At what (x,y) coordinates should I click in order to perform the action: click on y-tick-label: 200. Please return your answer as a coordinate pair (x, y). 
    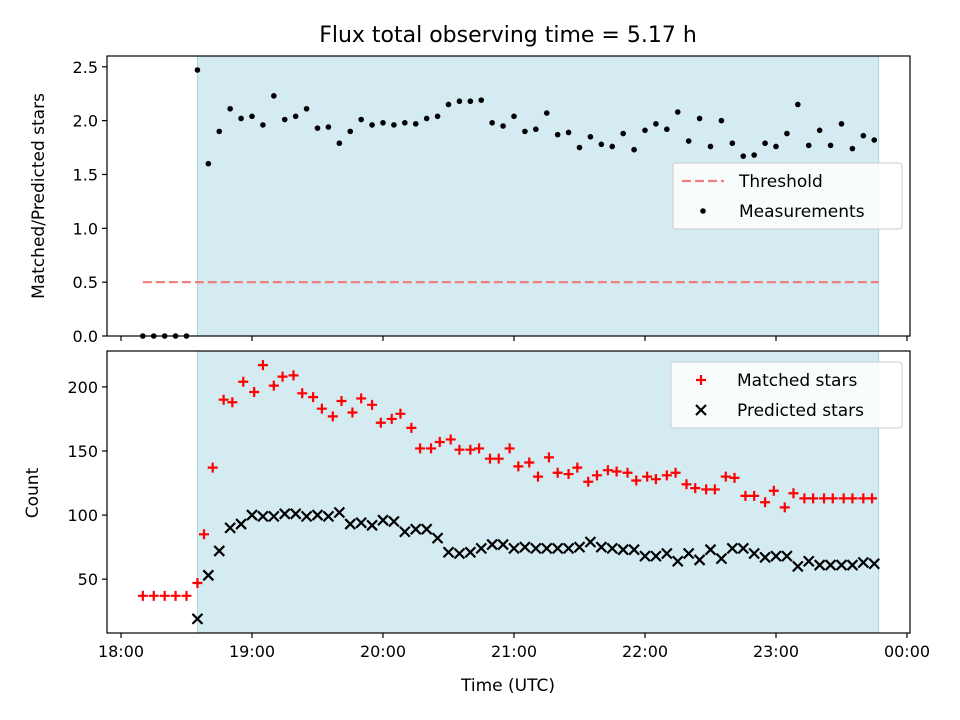
    Looking at the image, I should click on (82, 387).